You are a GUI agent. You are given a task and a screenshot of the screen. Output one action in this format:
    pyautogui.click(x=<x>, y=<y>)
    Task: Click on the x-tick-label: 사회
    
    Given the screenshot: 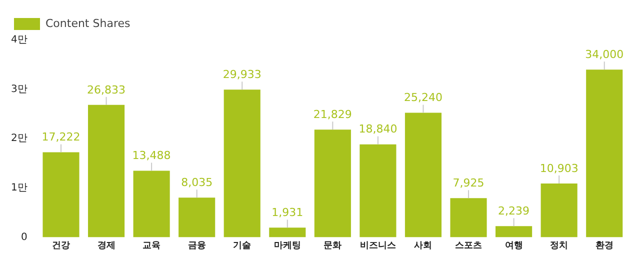 What is the action you would take?
    pyautogui.click(x=423, y=245)
    